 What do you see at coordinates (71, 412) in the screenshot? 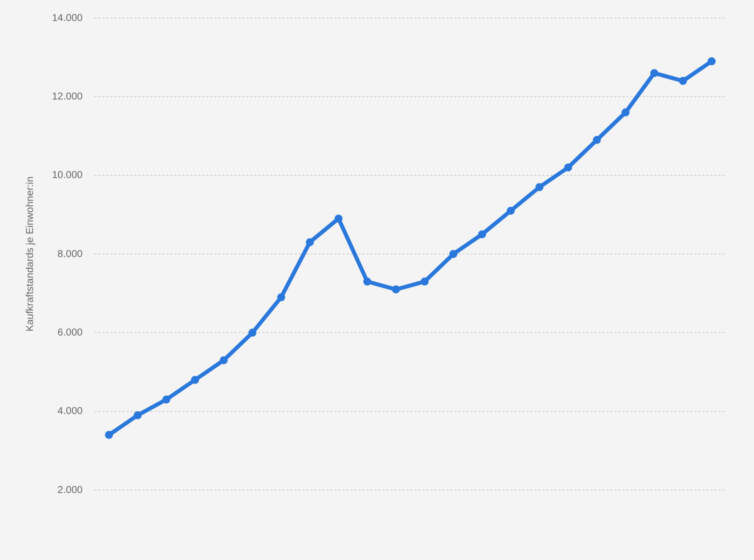
I see `y-tick-label: 4.000` at bounding box center [71, 412].